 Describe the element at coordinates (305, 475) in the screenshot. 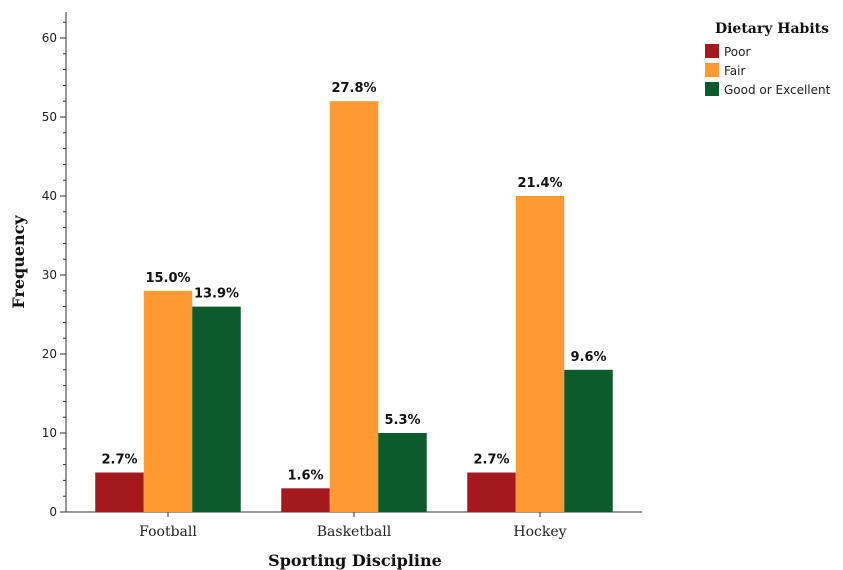

I see `data-label: 1.6%` at that location.